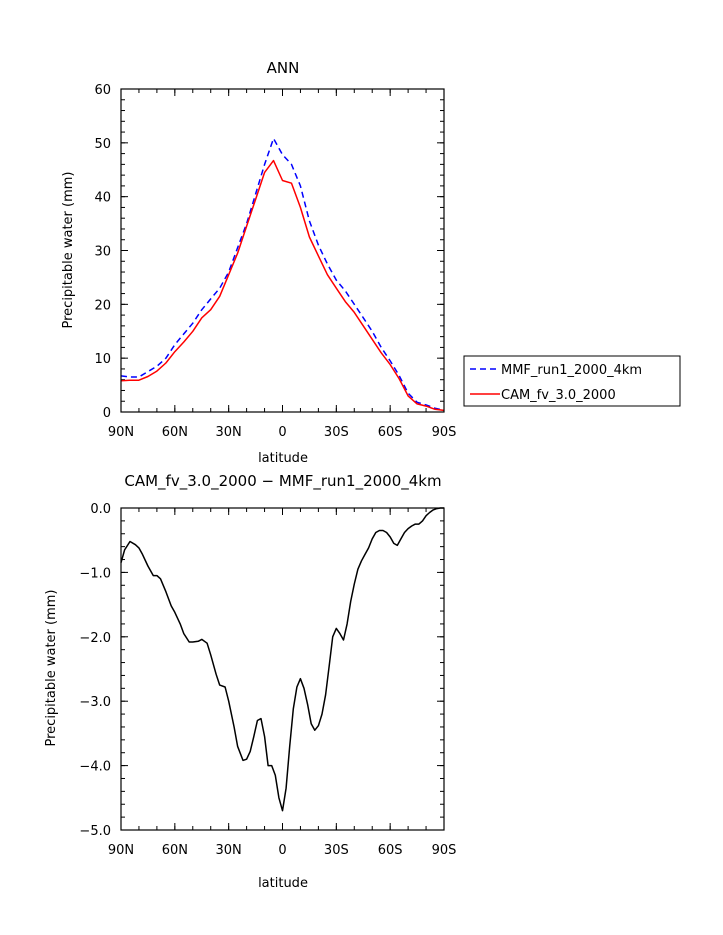 The width and height of the screenshot is (723, 935). What do you see at coordinates (102, 144) in the screenshot?
I see `y-tick-label: 50` at bounding box center [102, 144].